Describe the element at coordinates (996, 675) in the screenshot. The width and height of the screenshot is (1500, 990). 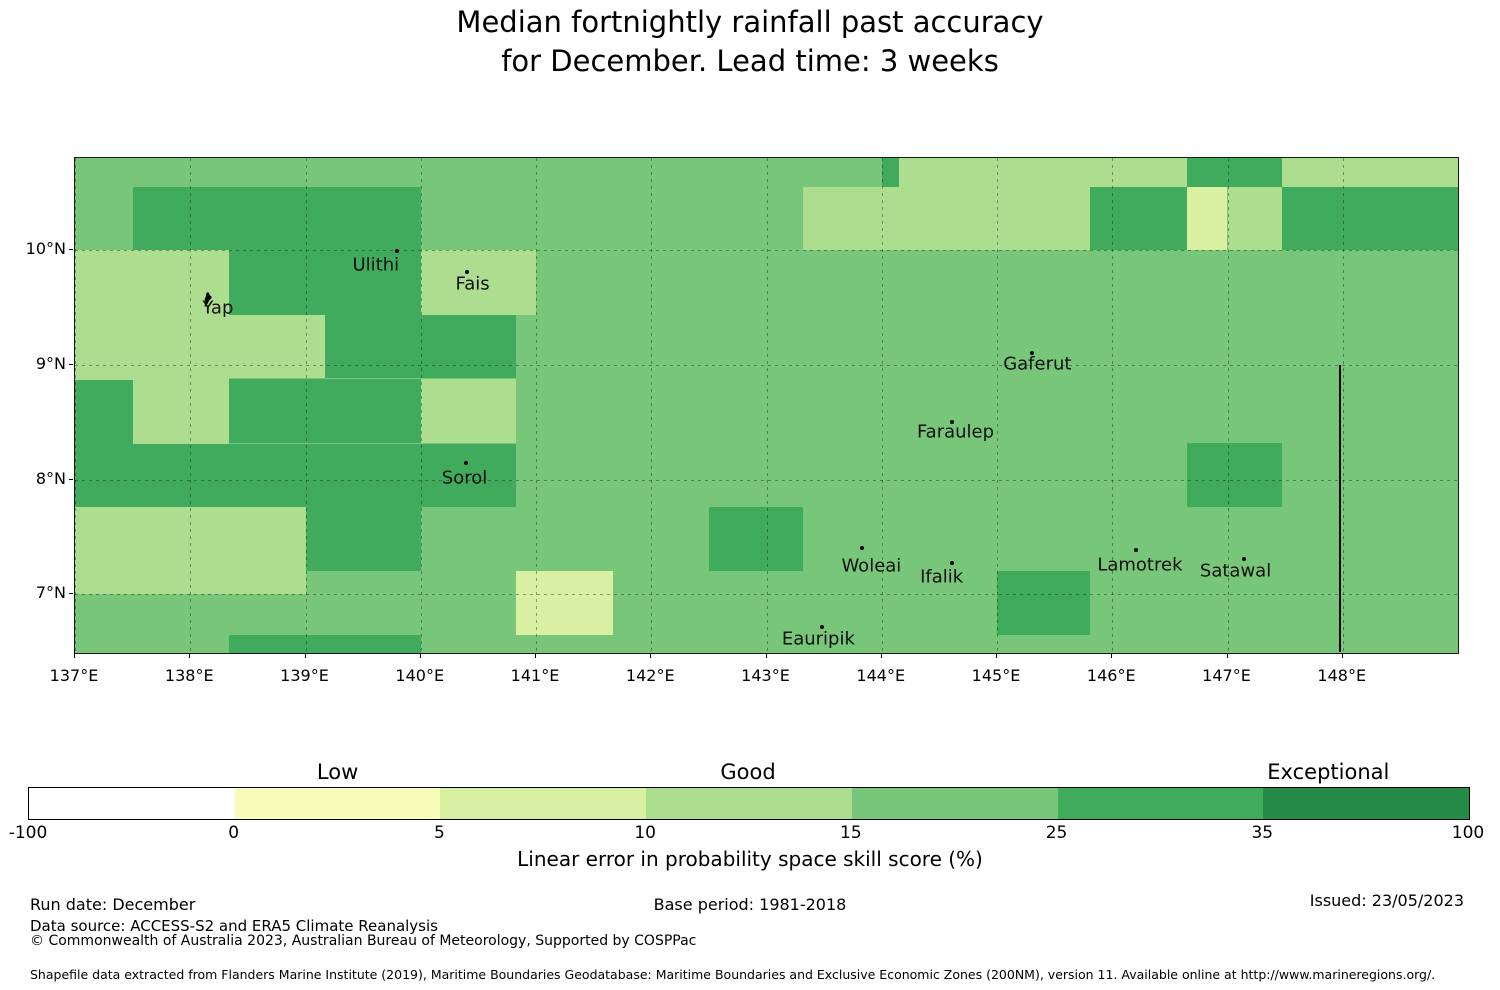
I see `x-tick-label: 145°E` at that location.